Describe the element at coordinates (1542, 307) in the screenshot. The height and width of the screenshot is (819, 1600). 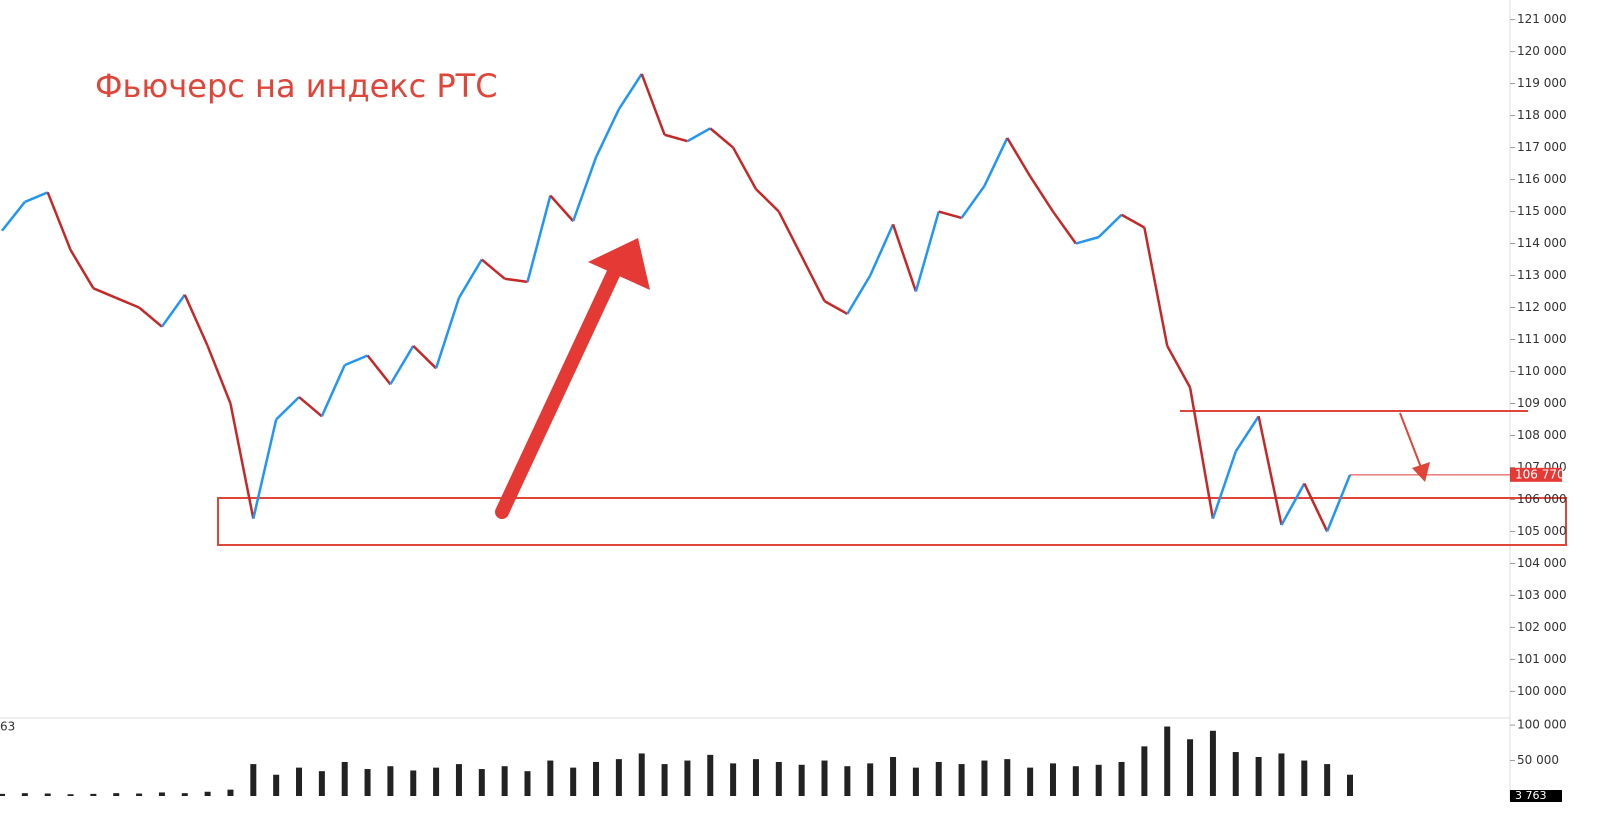
I see `y-tick-label: 112 000` at that location.